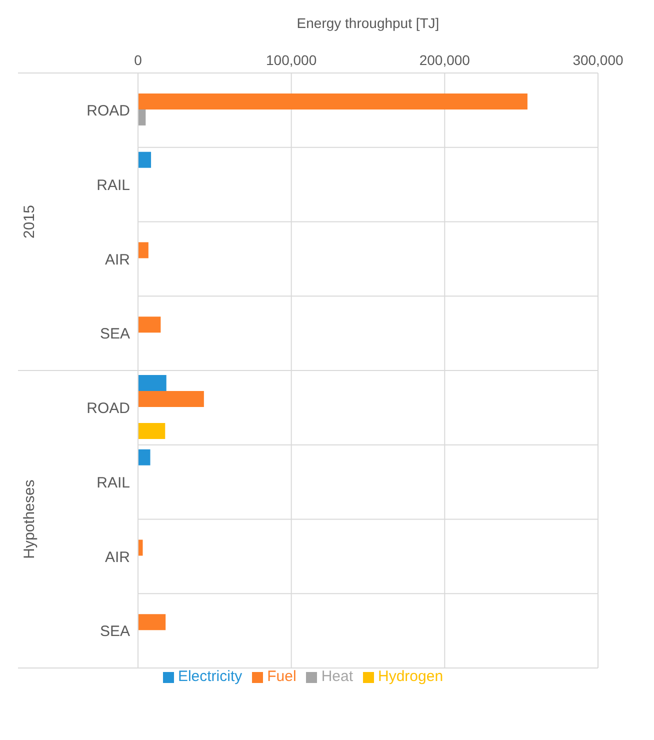 This screenshot has height=740, width=654. What do you see at coordinates (138, 60) in the screenshot?
I see `x-tick-label: 0` at bounding box center [138, 60].